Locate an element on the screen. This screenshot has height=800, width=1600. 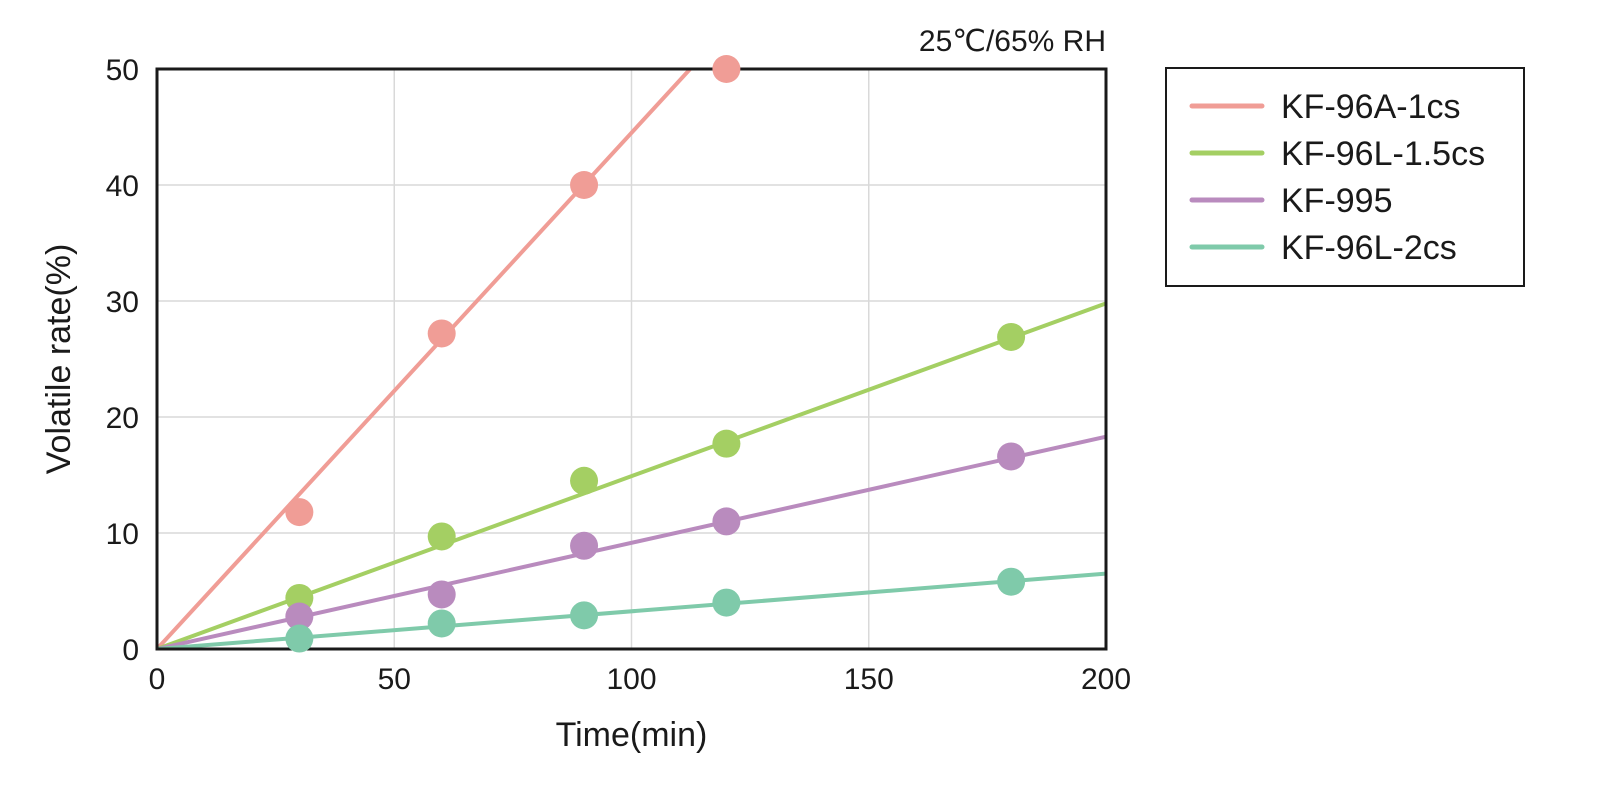
y-tick-label: 50 is located at coordinates (122, 70).